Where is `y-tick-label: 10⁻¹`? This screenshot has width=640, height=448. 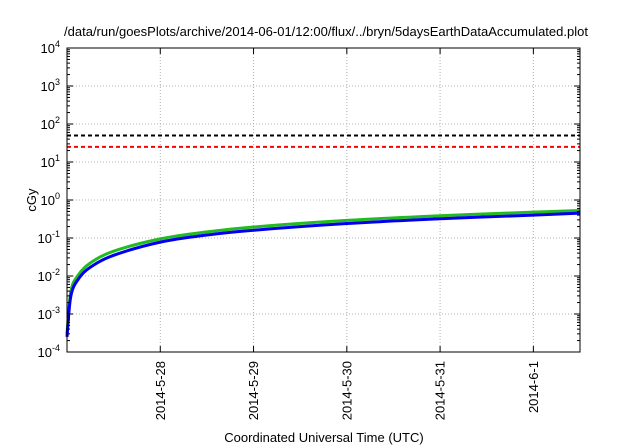 y-tick-label: 10⁻¹ is located at coordinates (49, 237).